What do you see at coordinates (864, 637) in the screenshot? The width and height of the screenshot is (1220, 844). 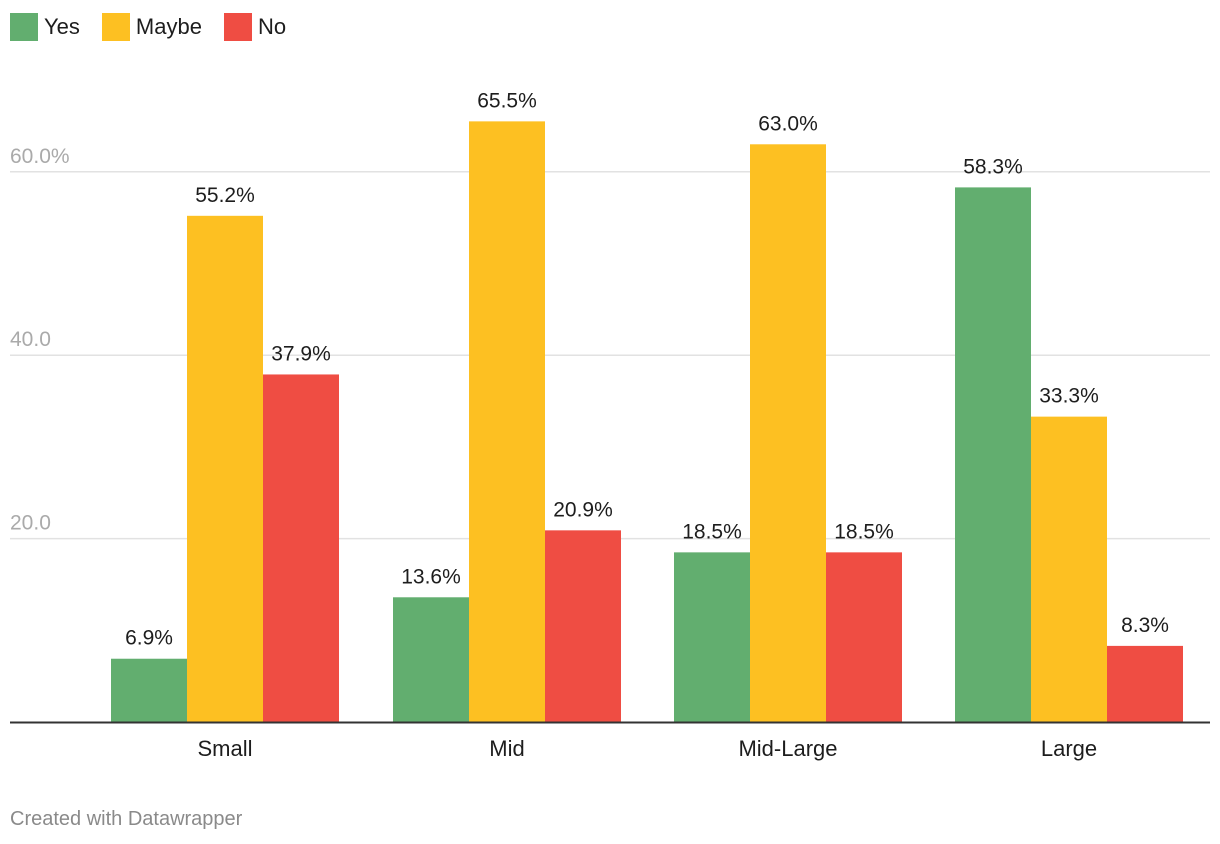 I see `bar-no-mid-large` at bounding box center [864, 637].